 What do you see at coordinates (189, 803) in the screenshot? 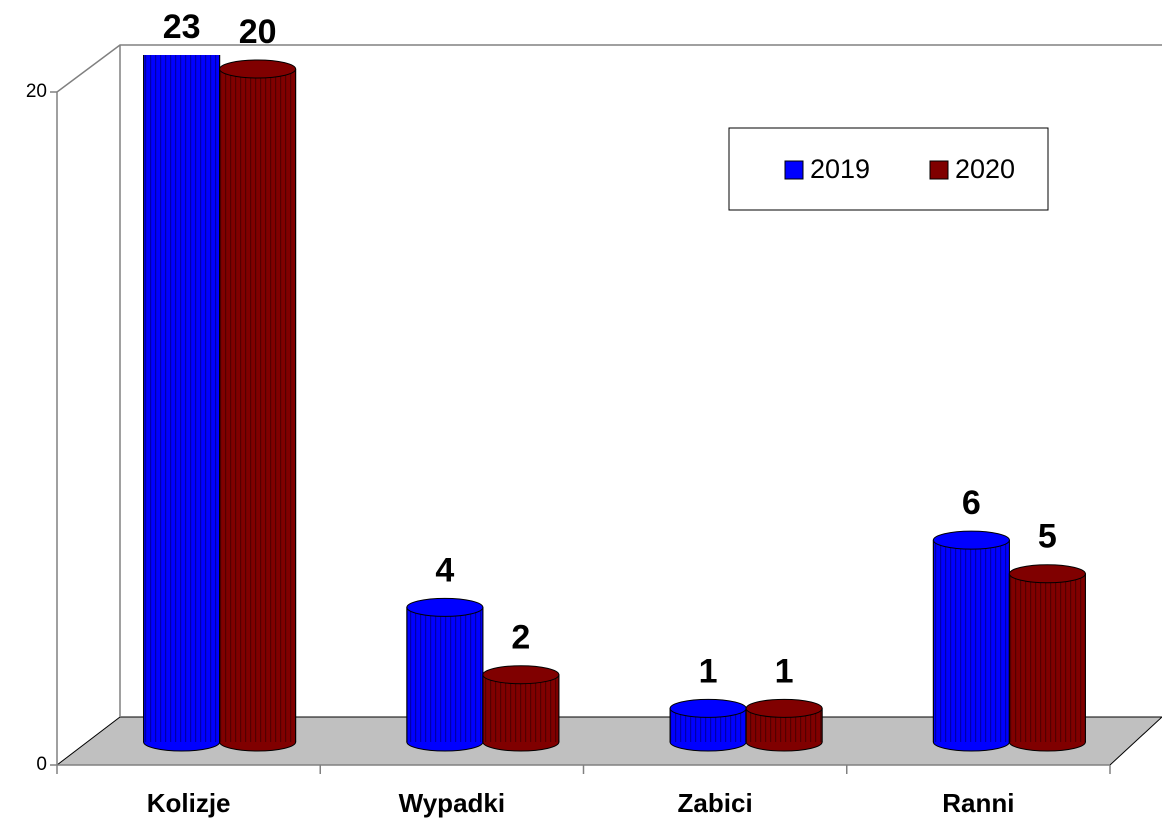
I see `x-tick-label: Kolizje` at bounding box center [189, 803].